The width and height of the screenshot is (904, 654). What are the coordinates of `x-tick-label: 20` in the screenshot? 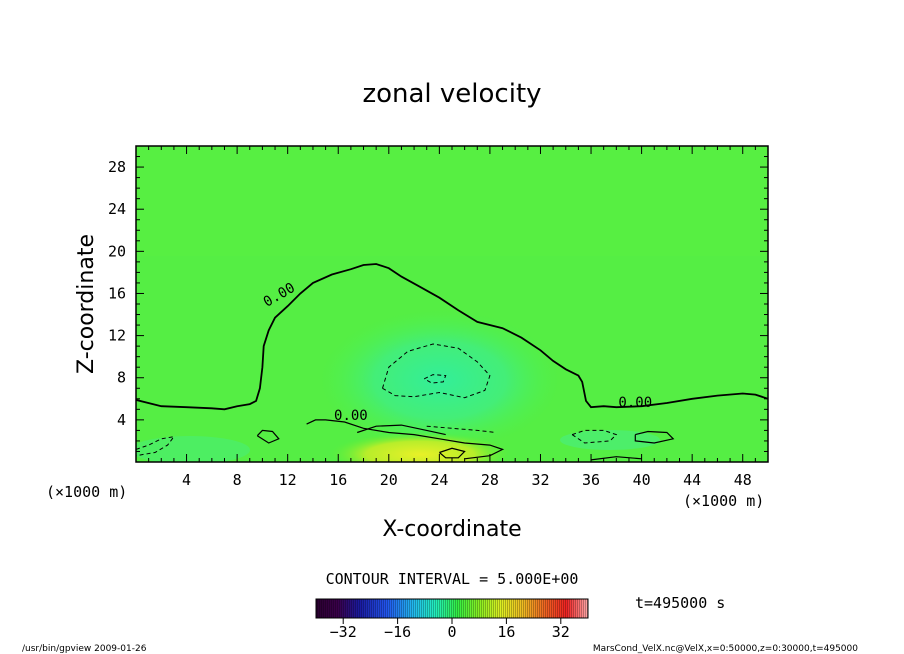 It's located at (389, 480).